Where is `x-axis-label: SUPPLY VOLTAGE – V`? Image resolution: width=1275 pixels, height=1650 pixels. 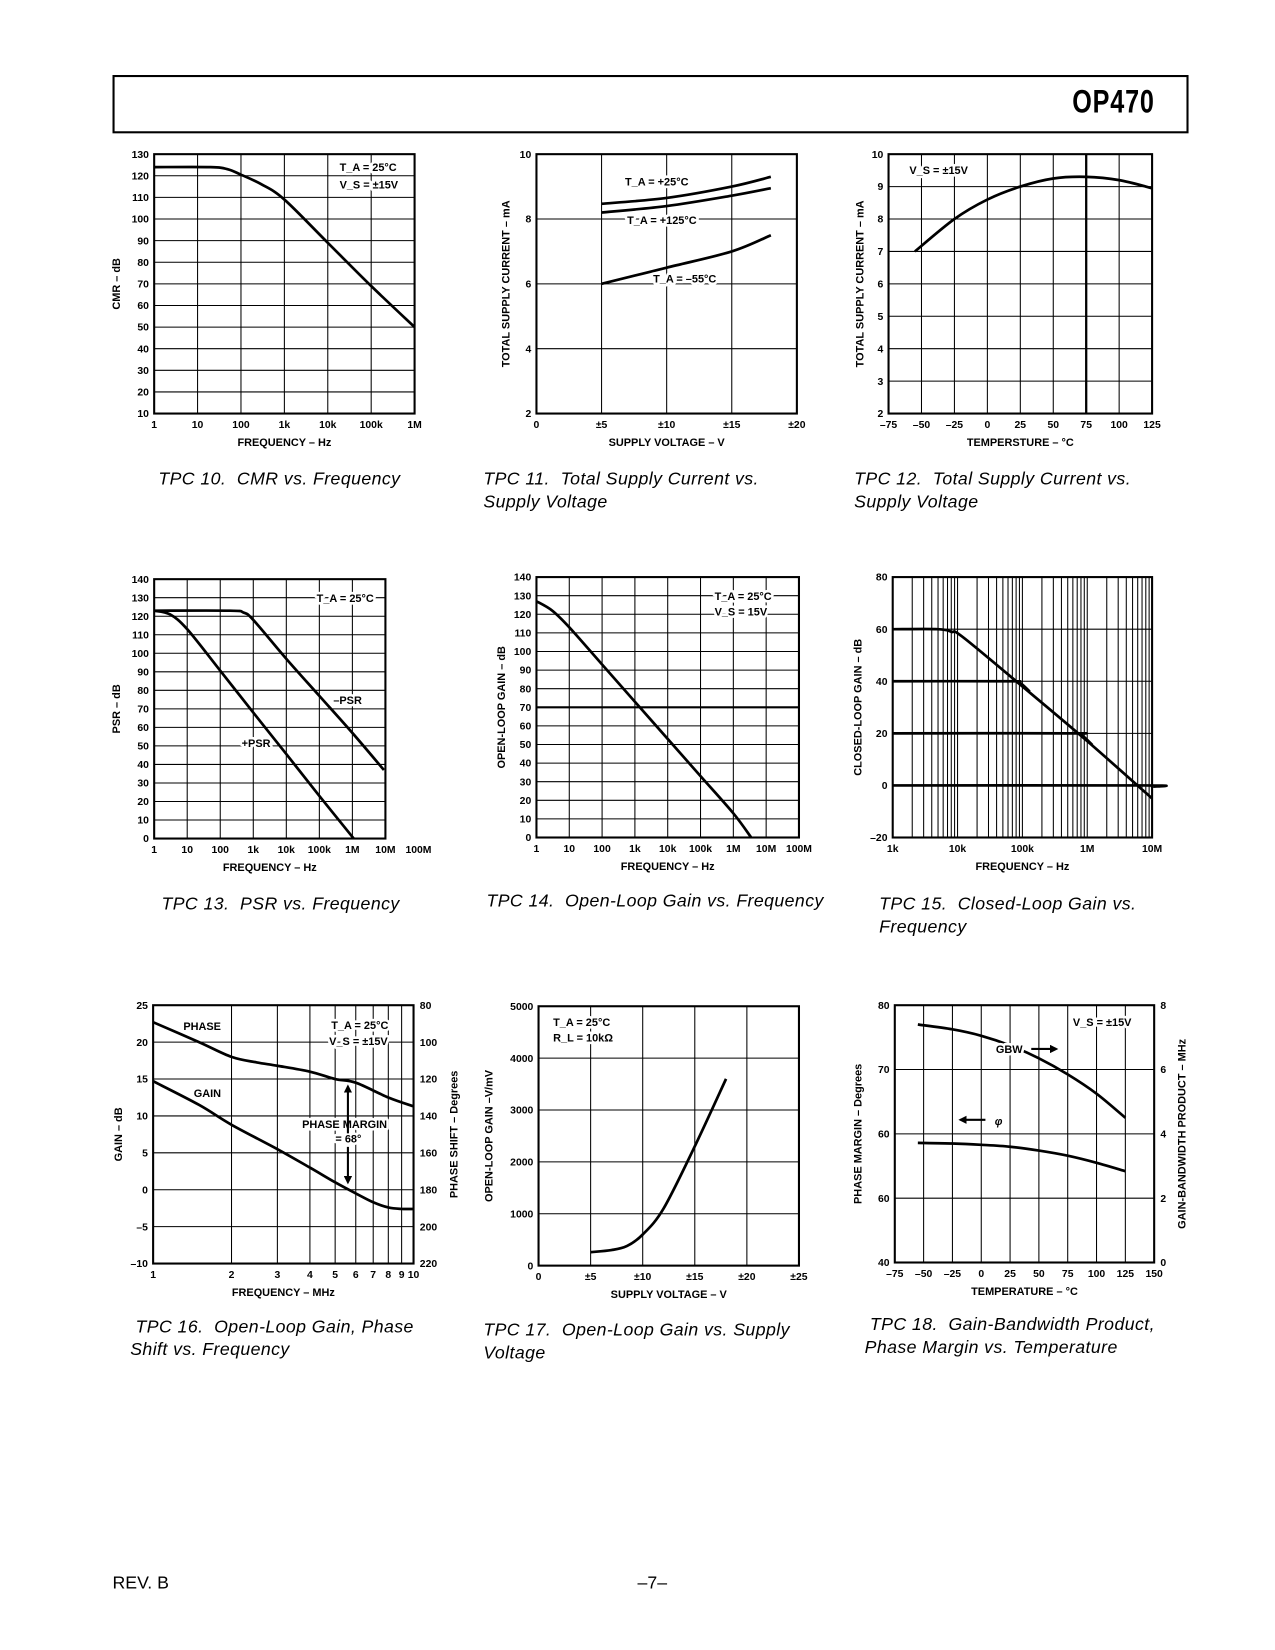 x-axis-label: SUPPLY VOLTAGE – V is located at coordinates (669, 1295).